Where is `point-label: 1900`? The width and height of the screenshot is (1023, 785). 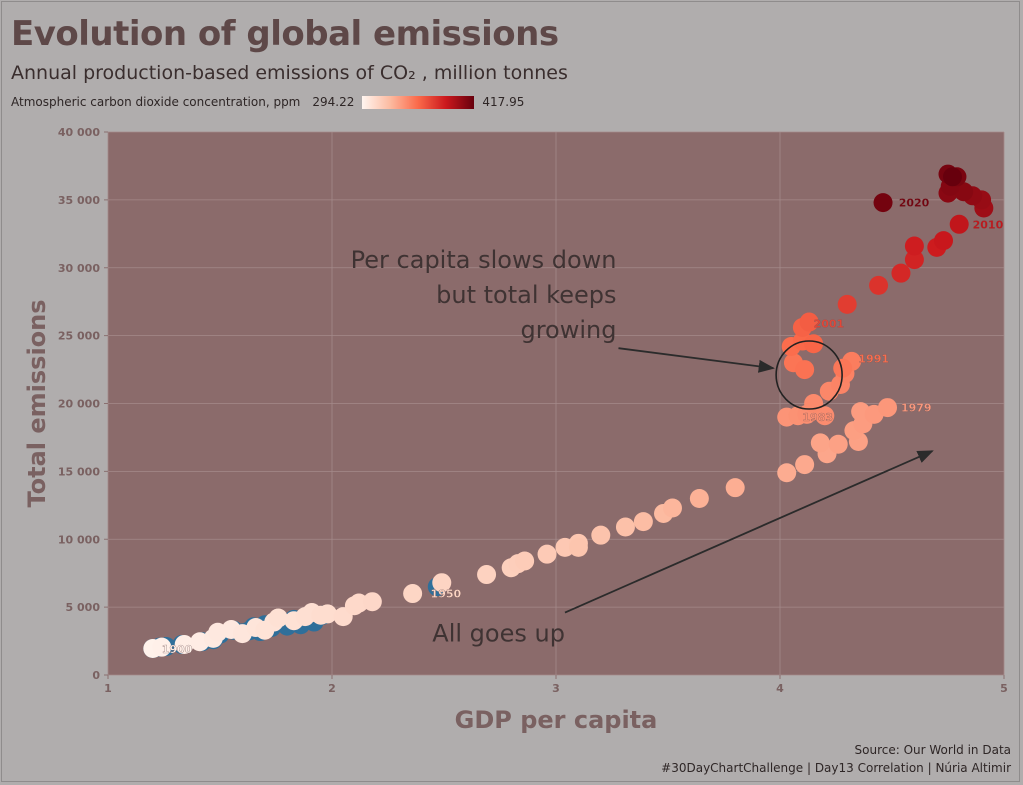
point-label: 1900 is located at coordinates (177, 649).